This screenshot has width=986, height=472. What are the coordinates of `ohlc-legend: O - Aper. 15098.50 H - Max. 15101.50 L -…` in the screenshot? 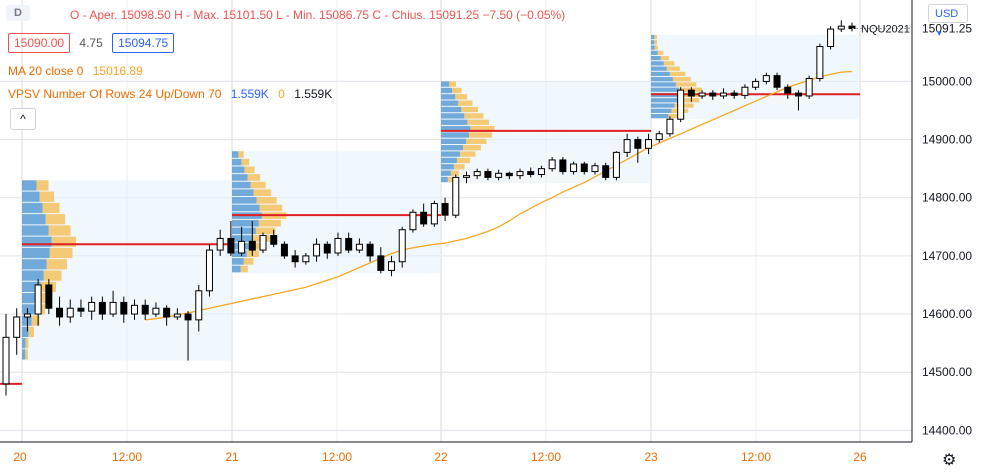 It's located at (317, 15).